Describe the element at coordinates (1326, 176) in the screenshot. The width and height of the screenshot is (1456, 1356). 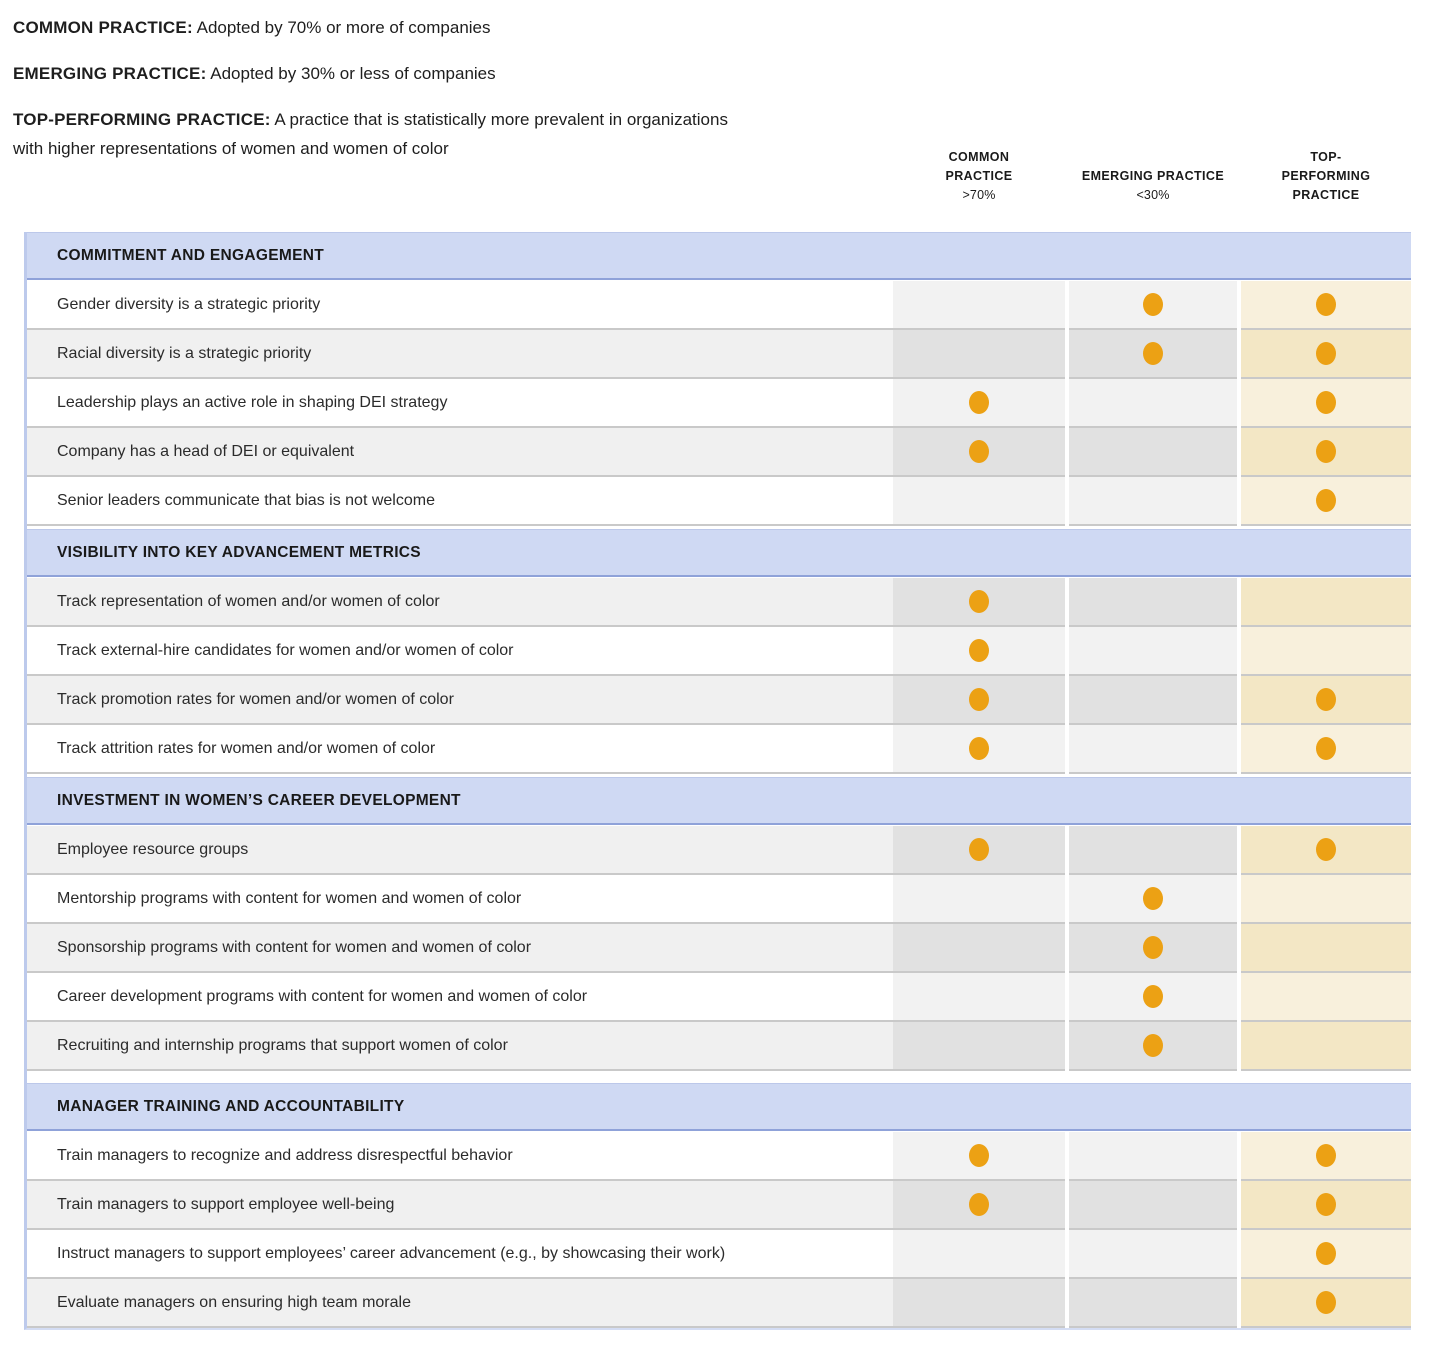
I see `column-header-line: PERFORMING` at that location.